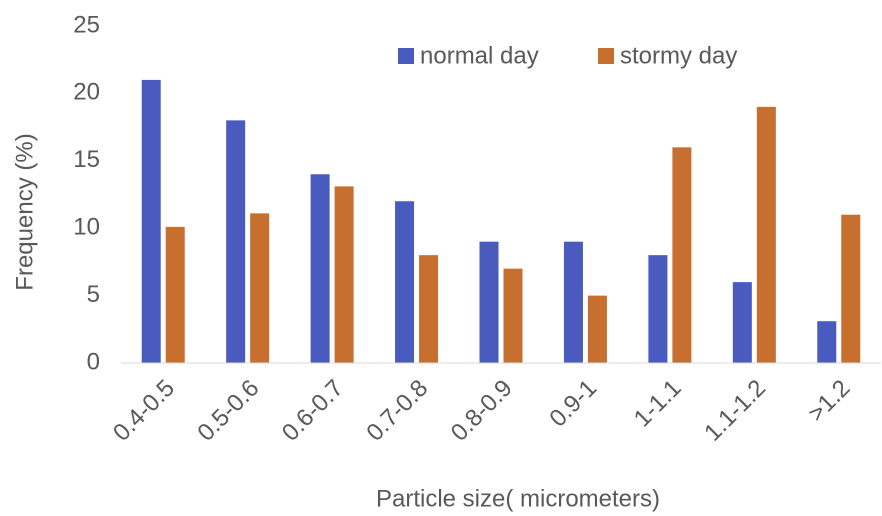 This screenshot has width=882, height=516. I want to click on x-tick-label: 1.1-1.2, so click(735, 411).